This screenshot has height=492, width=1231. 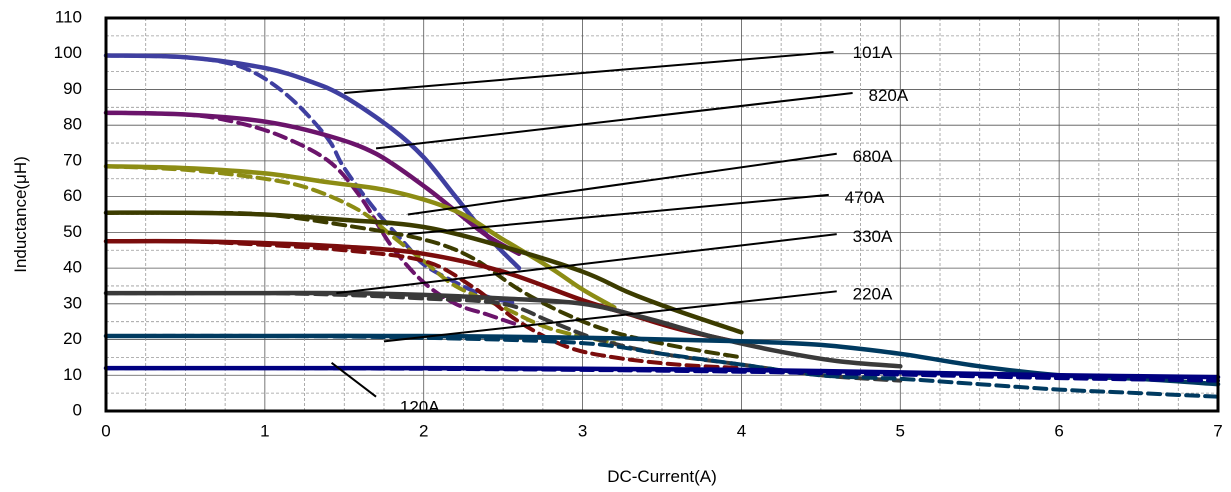 What do you see at coordinates (72, 88) in the screenshot?
I see `y-tick-label: 90` at bounding box center [72, 88].